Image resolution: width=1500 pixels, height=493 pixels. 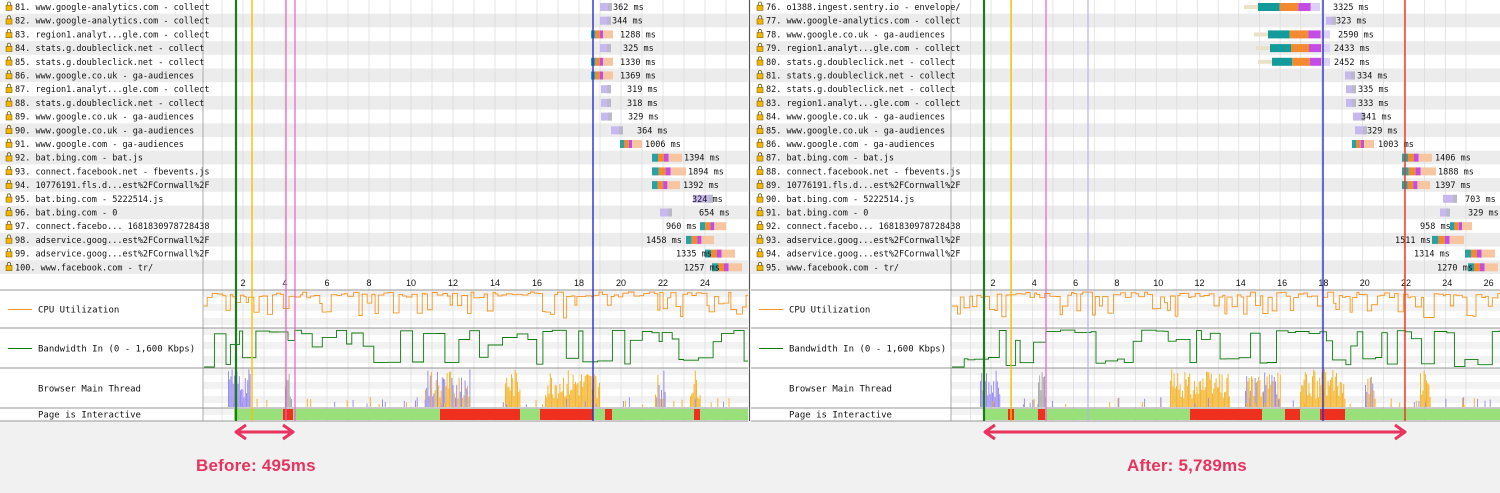 What do you see at coordinates (855, 118) in the screenshot?
I see `request-label: 84. www.google.co.uk - ga-audiences` at bounding box center [855, 118].